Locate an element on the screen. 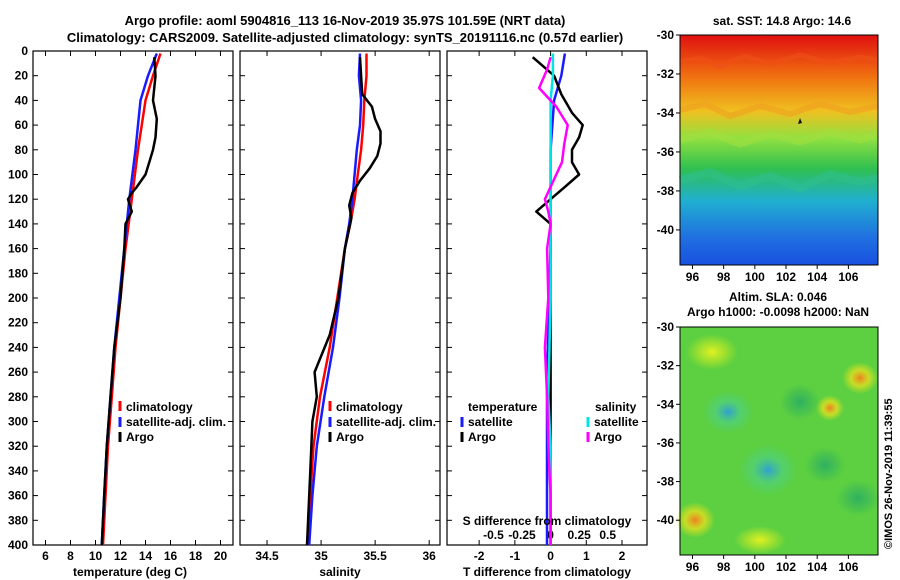 The height and width of the screenshot is (580, 900). sla-lon-label: 100 is located at coordinates (755, 567).